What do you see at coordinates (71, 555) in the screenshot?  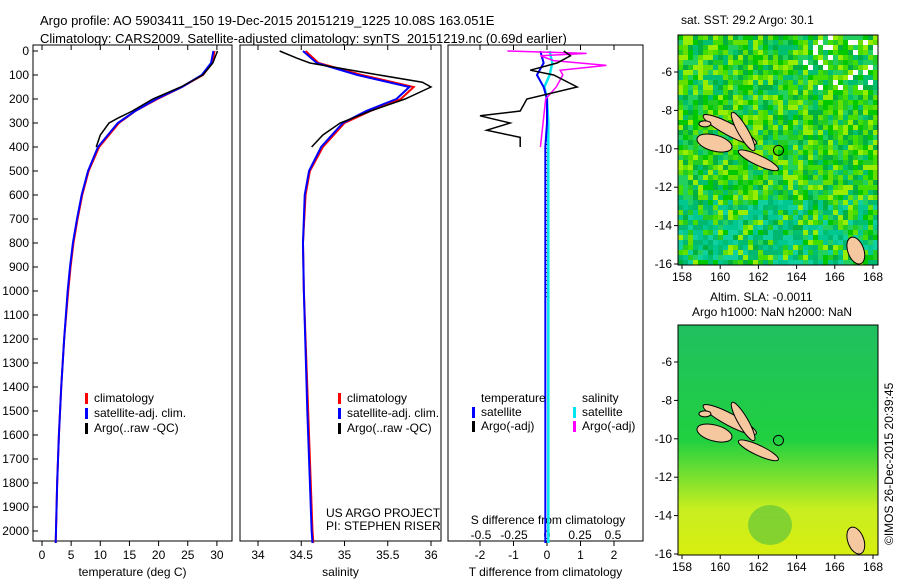 I see `x-tick-label: 5` at bounding box center [71, 555].